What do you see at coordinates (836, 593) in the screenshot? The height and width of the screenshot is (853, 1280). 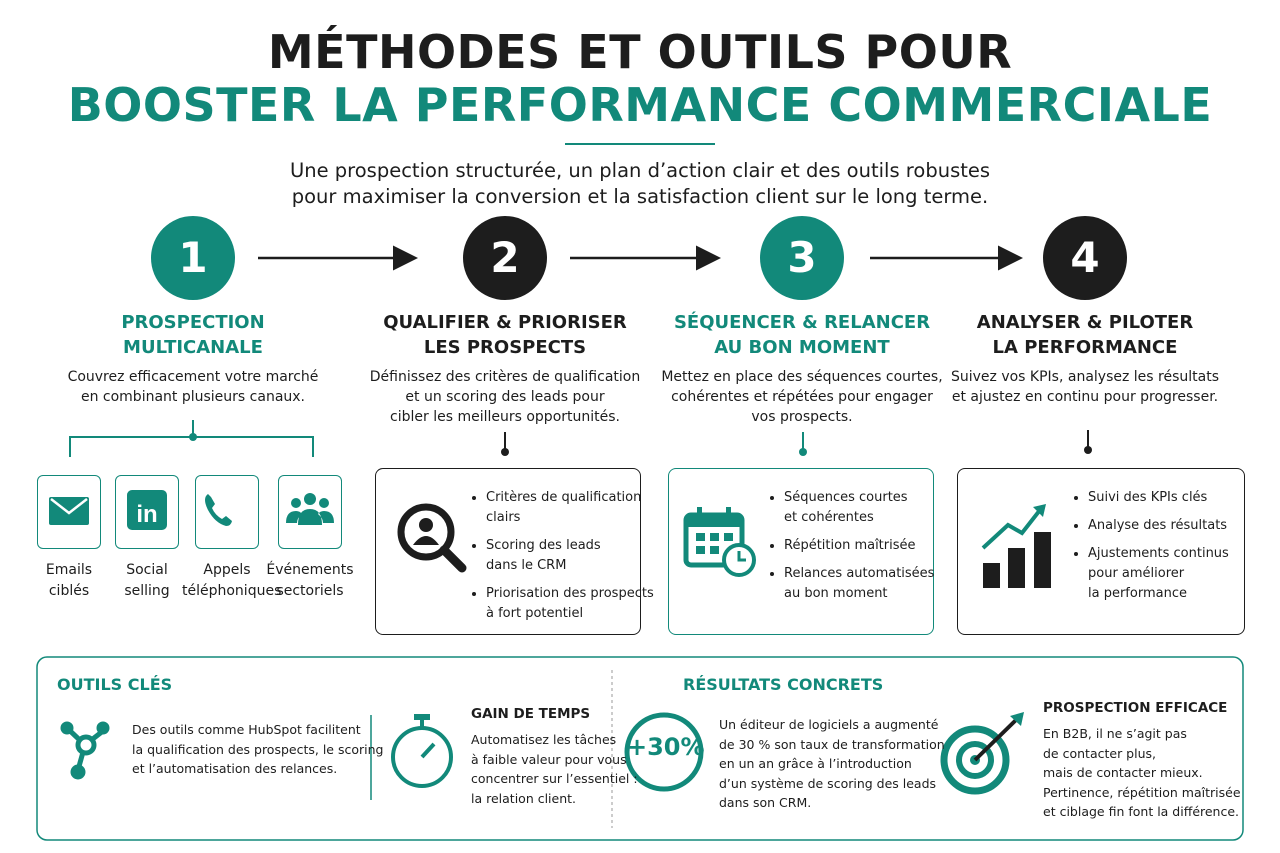 I see `text-line: au bon moment` at bounding box center [836, 593].